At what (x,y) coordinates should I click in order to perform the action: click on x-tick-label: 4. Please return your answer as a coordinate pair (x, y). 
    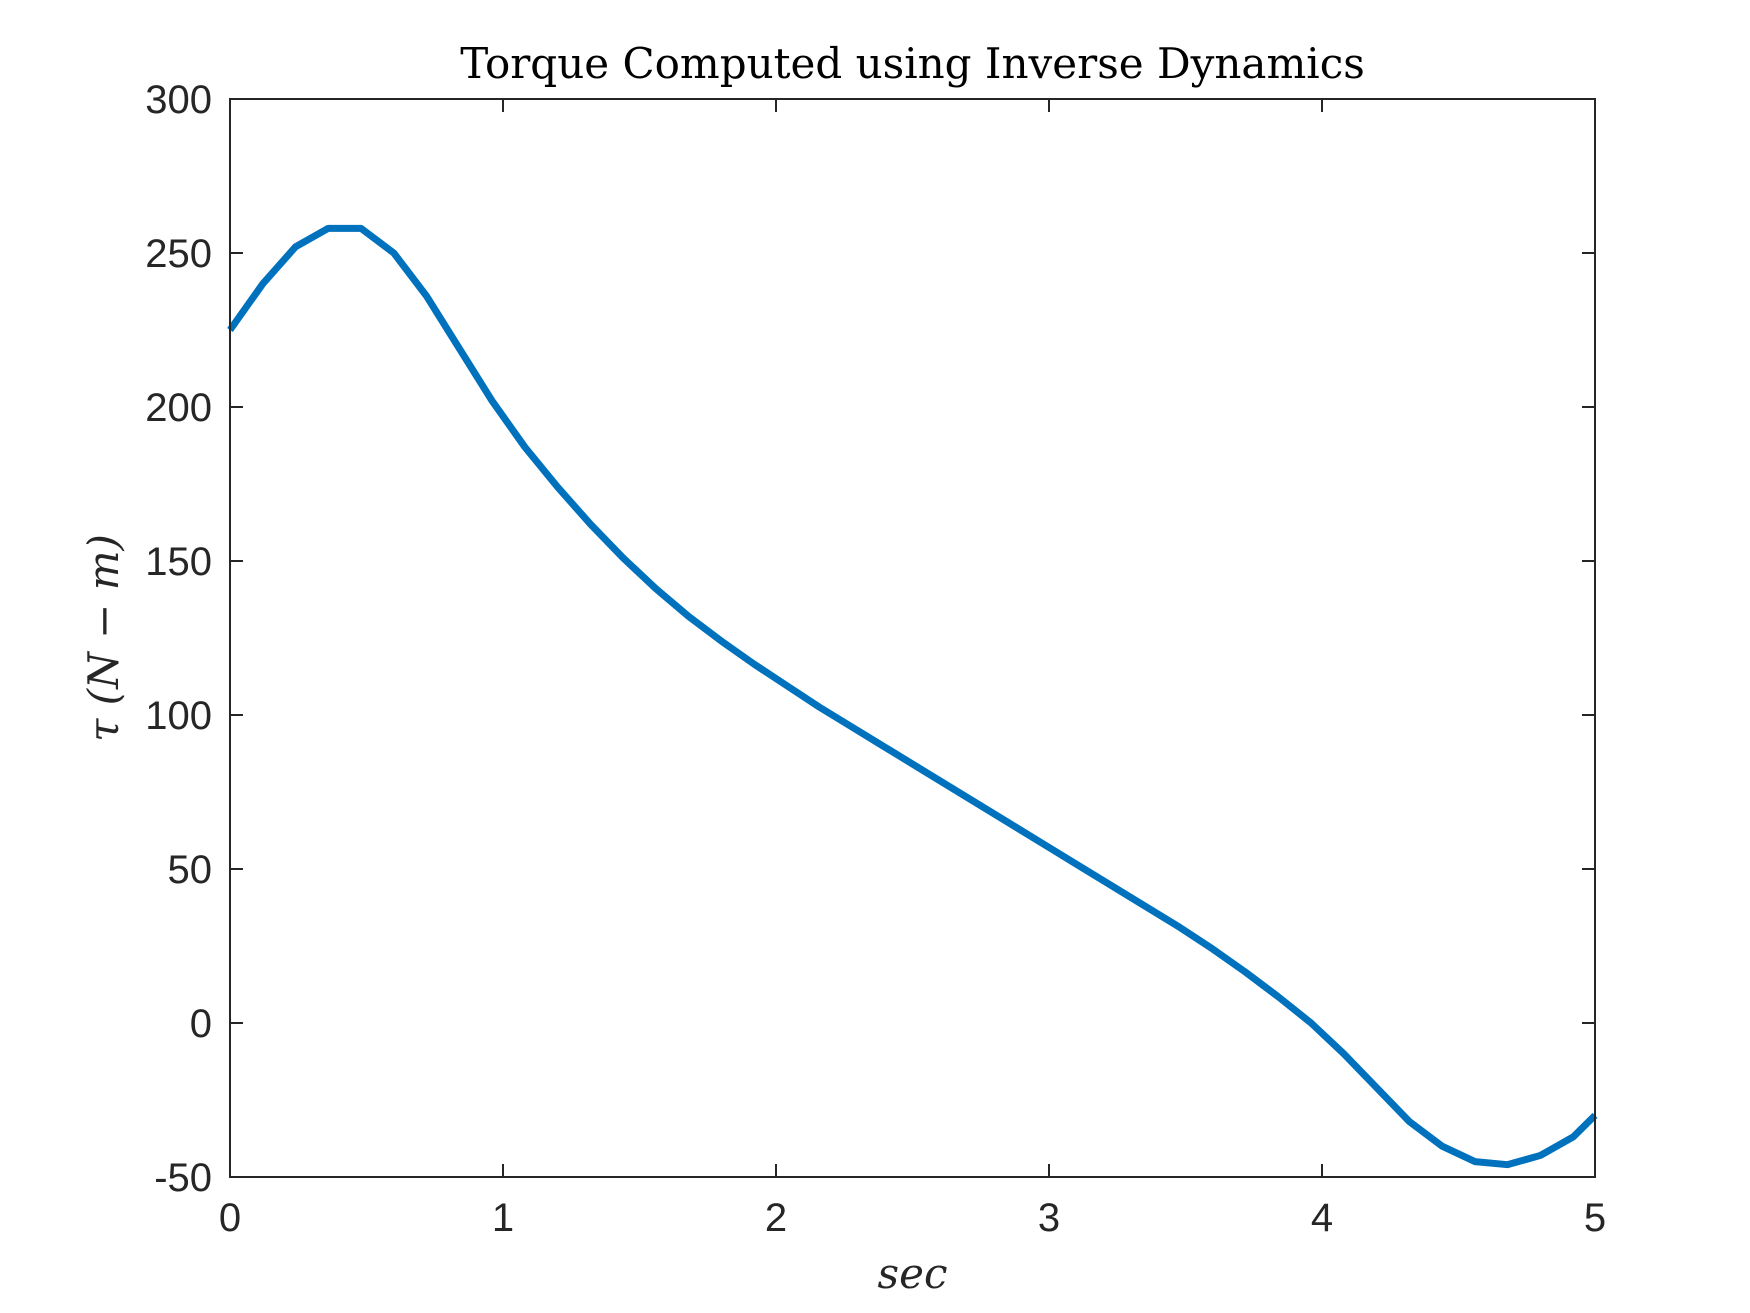
    Looking at the image, I should click on (1322, 1218).